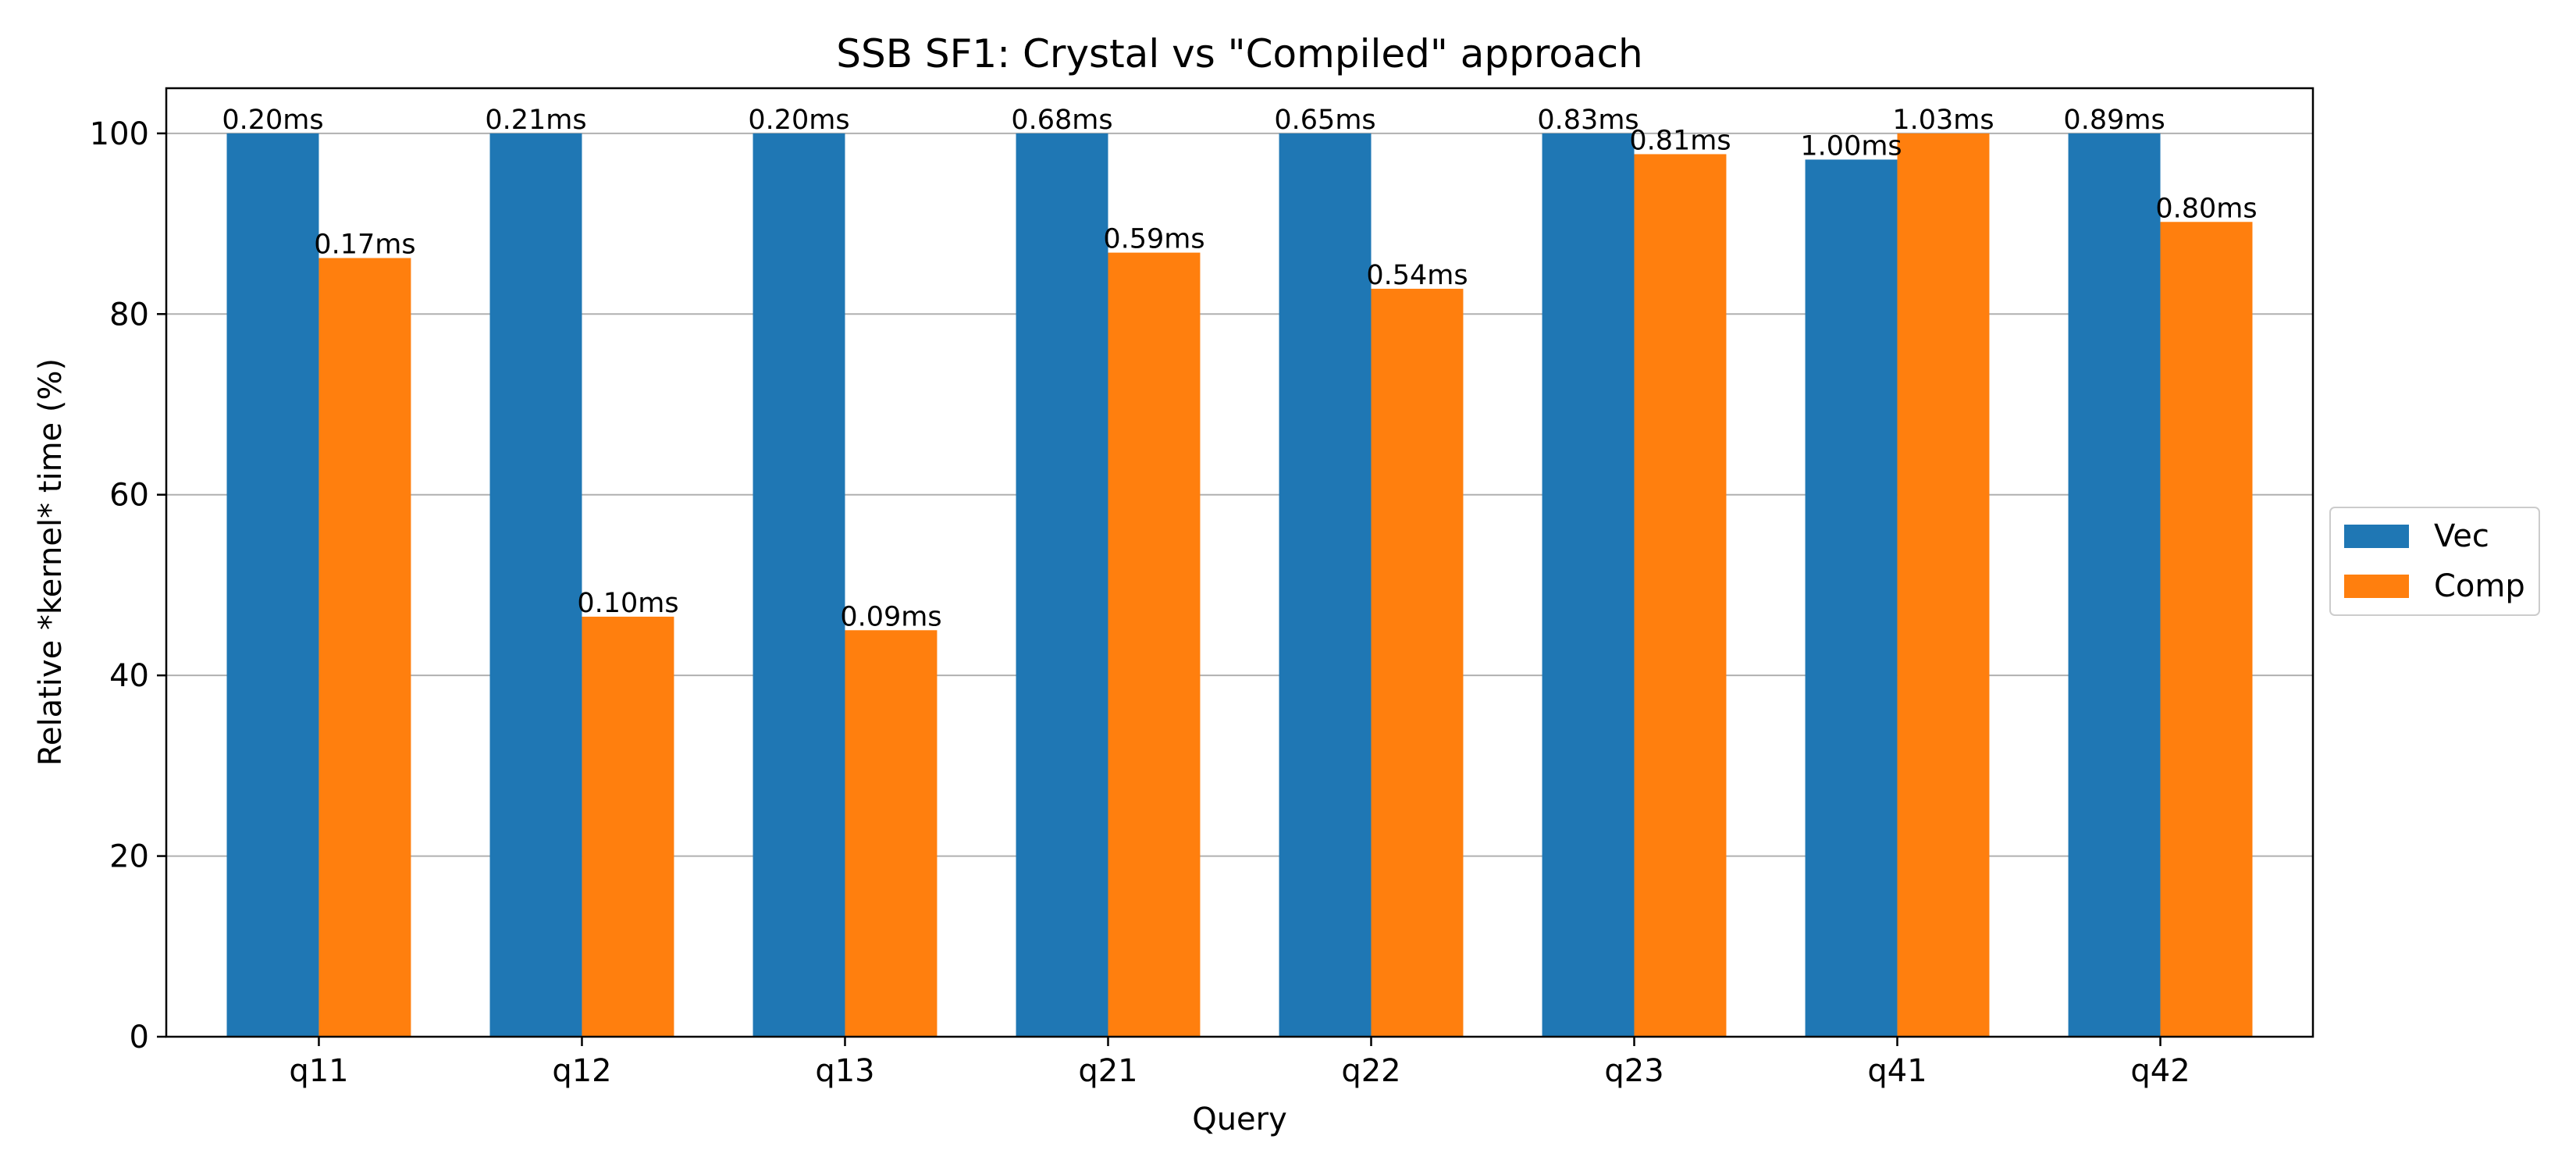 Image resolution: width=2576 pixels, height=1171 pixels. What do you see at coordinates (1634, 1071) in the screenshot?
I see `x-tick-label-q23: q23` at bounding box center [1634, 1071].